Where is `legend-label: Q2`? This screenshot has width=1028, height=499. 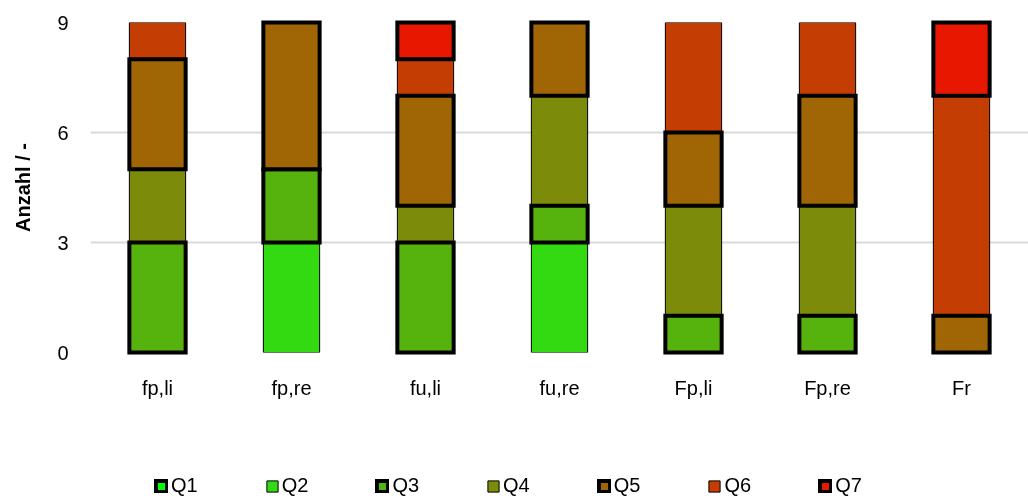
legend-label: Q2 is located at coordinates (295, 485).